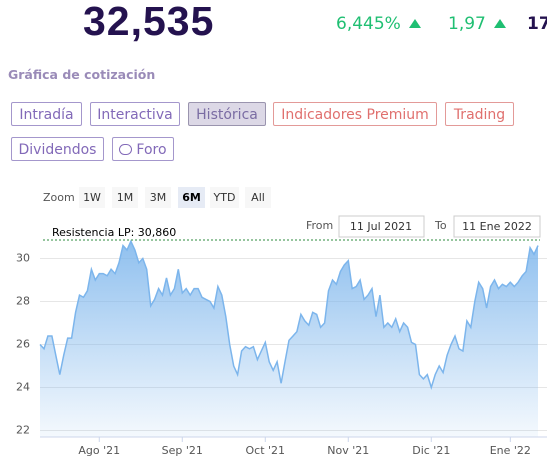 The width and height of the screenshot is (547, 465). I want to click on change-abs: 1,97, so click(477, 24).